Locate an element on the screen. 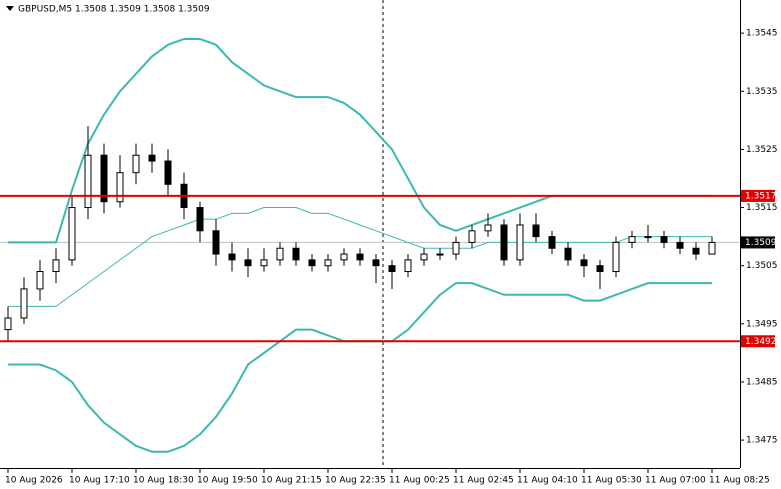 This screenshot has width=781, height=489. x-tick-label: 11 Aug 02:45 is located at coordinates (483, 481).